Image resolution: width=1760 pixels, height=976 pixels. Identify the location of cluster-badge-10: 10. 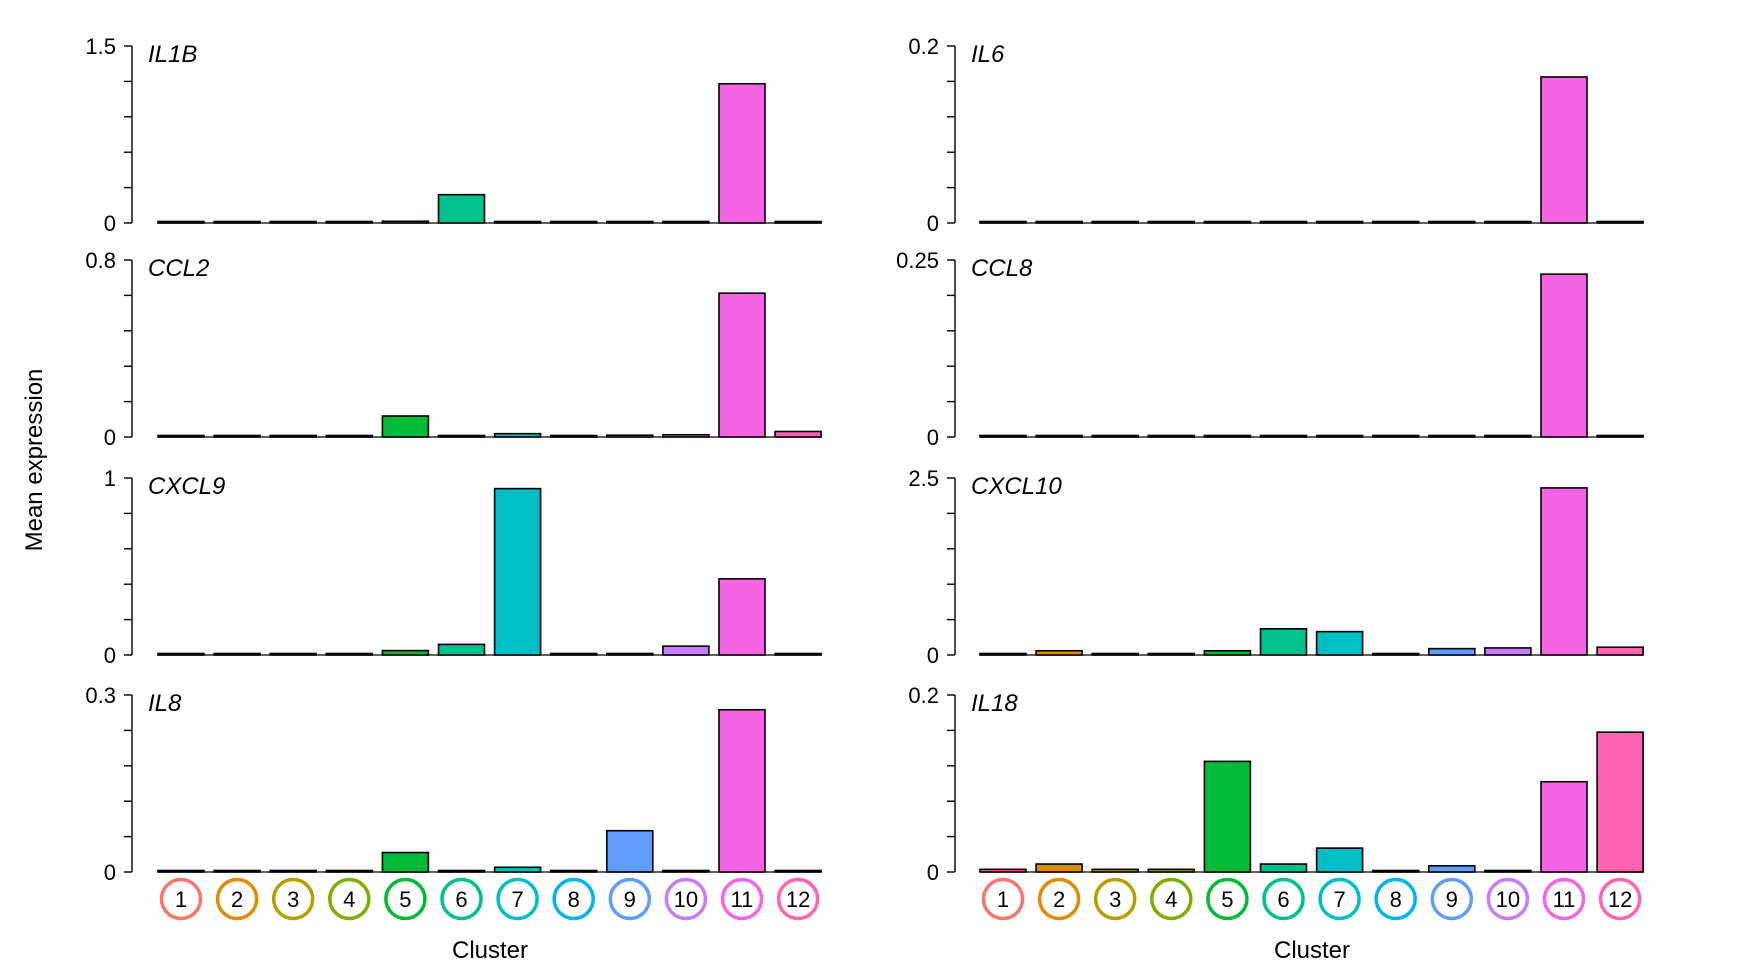
(686, 899).